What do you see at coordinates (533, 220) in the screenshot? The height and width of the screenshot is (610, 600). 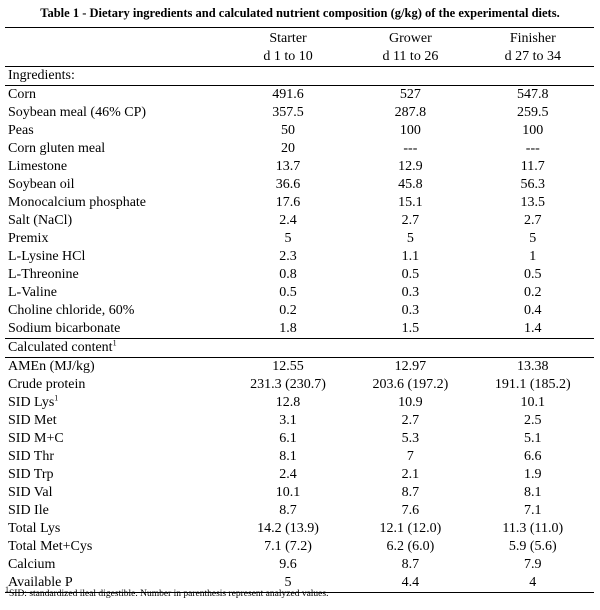 I see `cell-value: 2.7` at bounding box center [533, 220].